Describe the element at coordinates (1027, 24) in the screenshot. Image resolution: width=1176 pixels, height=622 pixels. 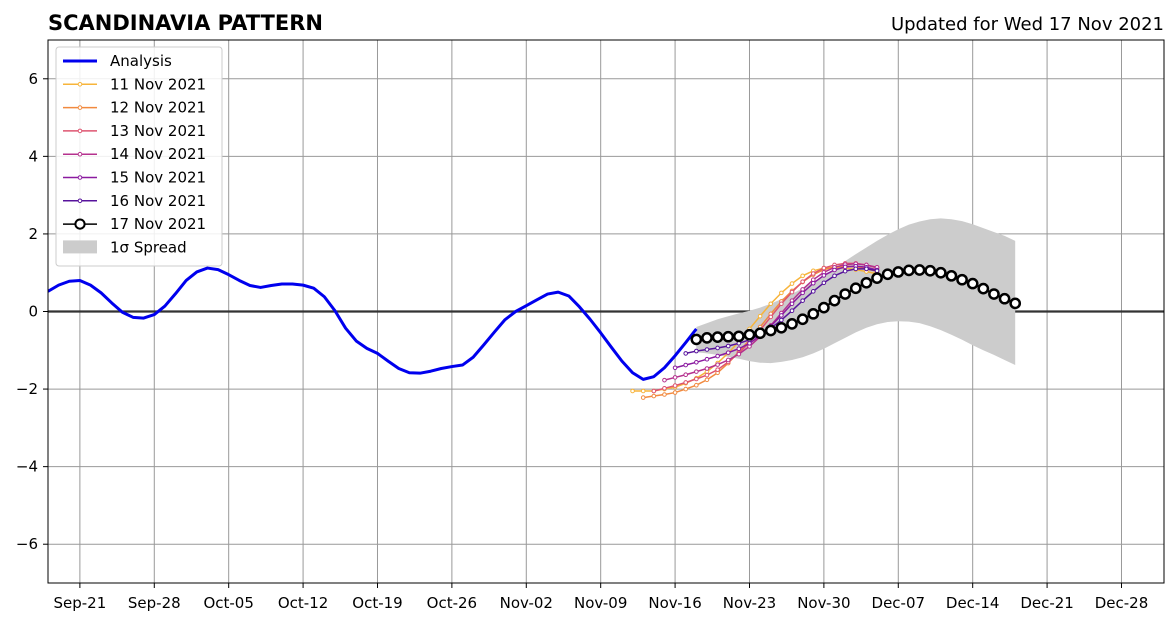
I see `chart-subtitle: Updated for Wed 17 Nov 2021` at that location.